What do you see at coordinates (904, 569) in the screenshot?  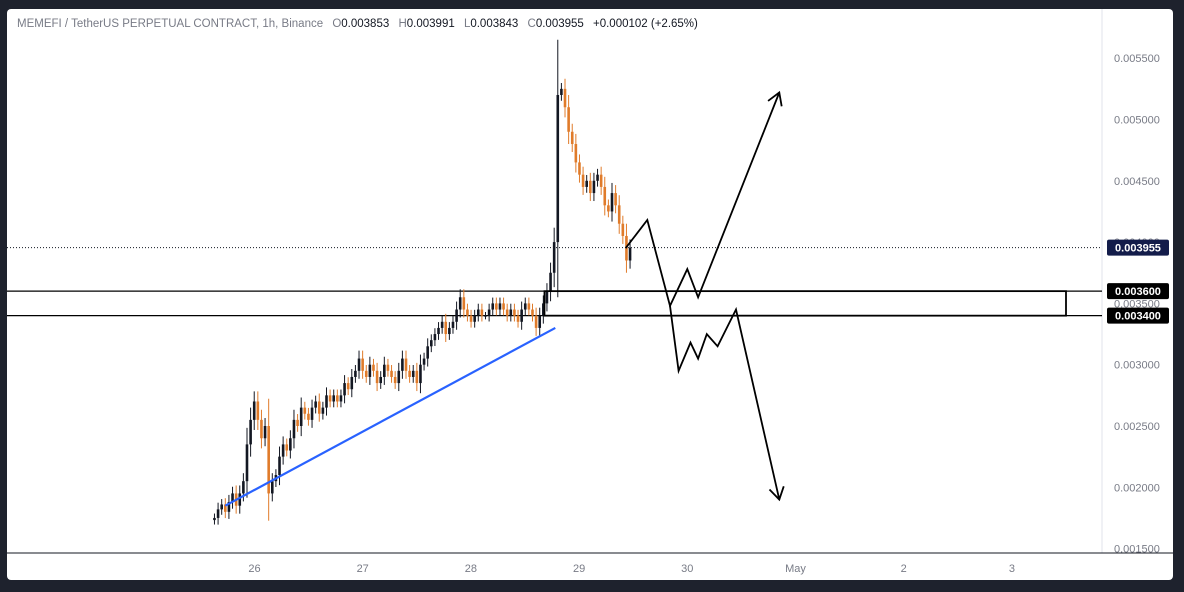 I see `time-tick-label: 2` at bounding box center [904, 569].